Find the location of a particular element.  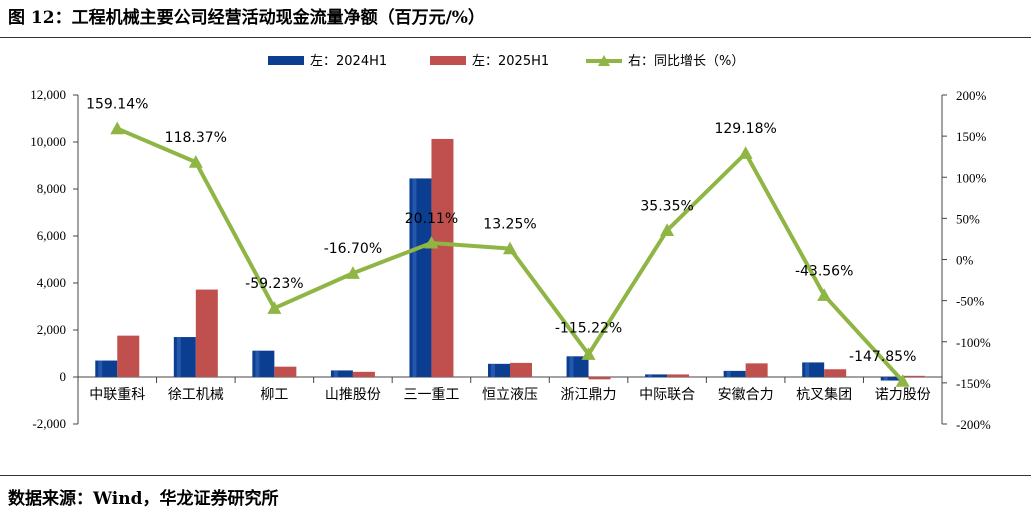

data-source: 数据来源：Wind，华龙证券研究所 is located at coordinates (143, 499).